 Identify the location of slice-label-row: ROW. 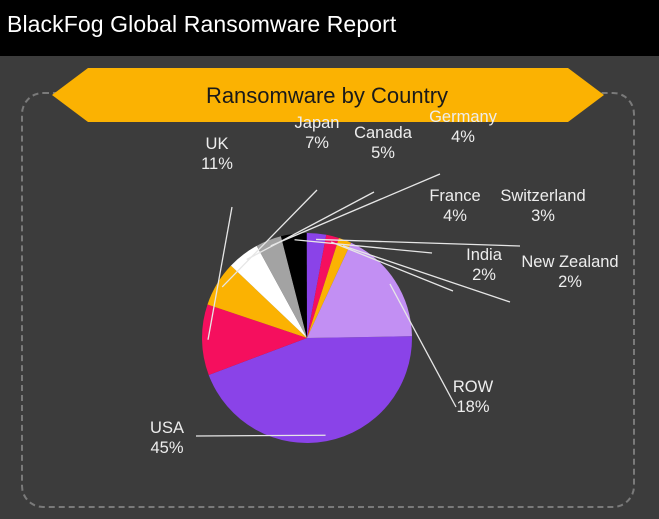
(473, 387).